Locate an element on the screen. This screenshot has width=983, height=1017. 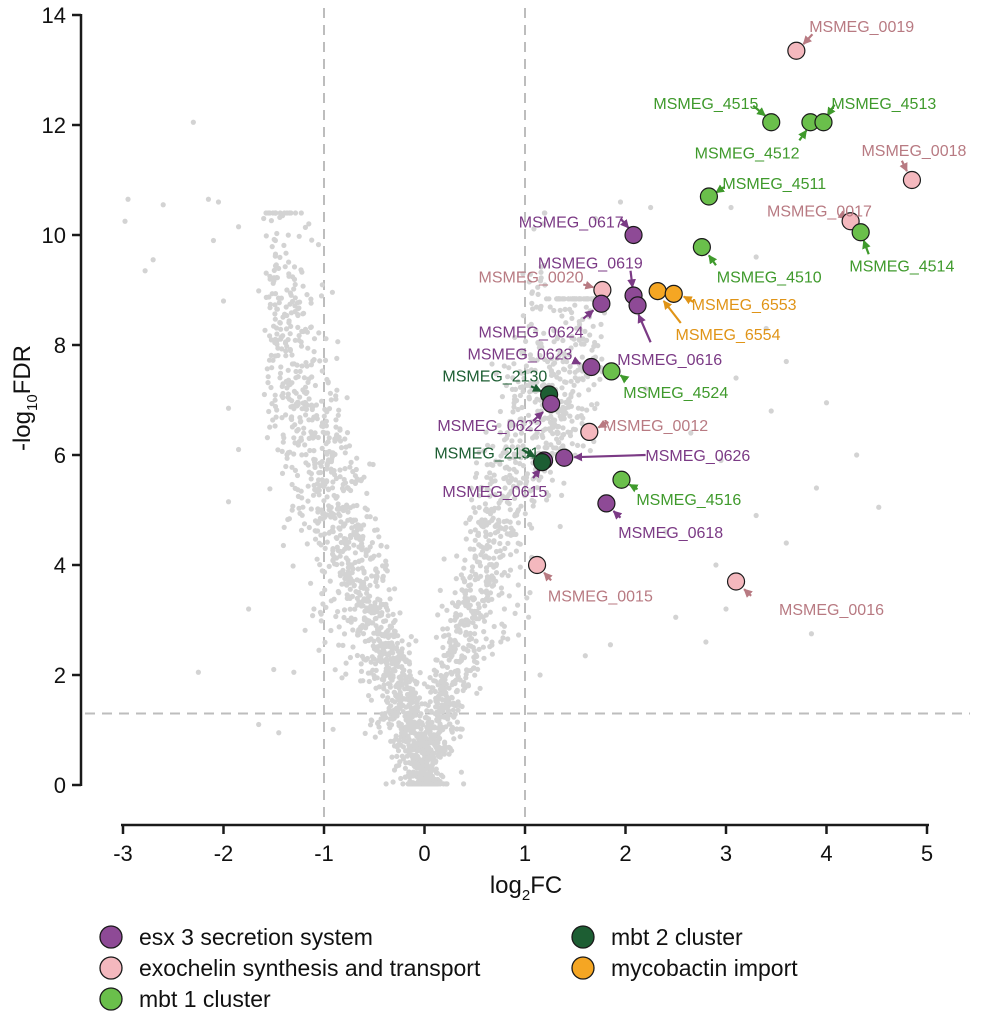
annotation-arrow is located at coordinates (536, 388).